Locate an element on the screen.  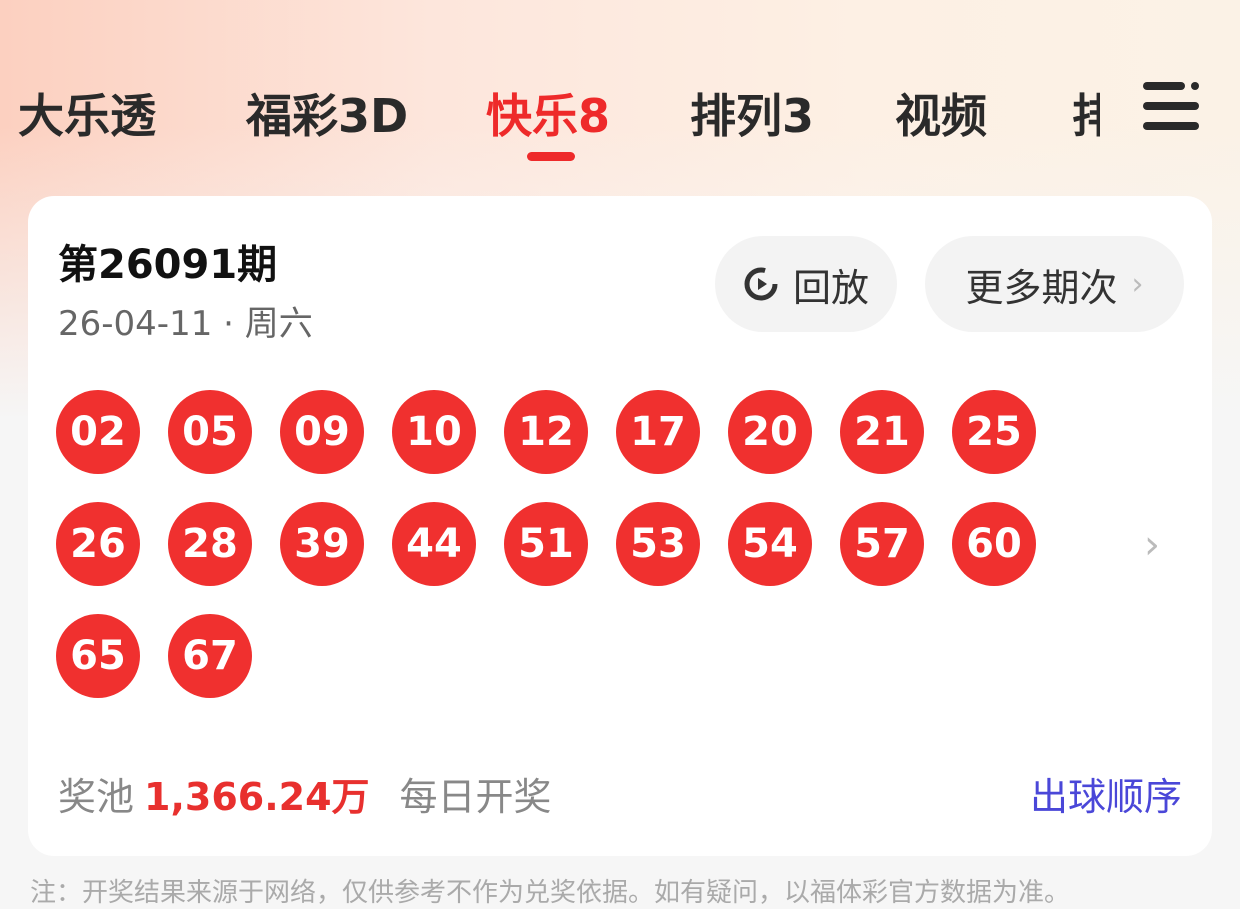
number-ball: 44 is located at coordinates (434, 544).